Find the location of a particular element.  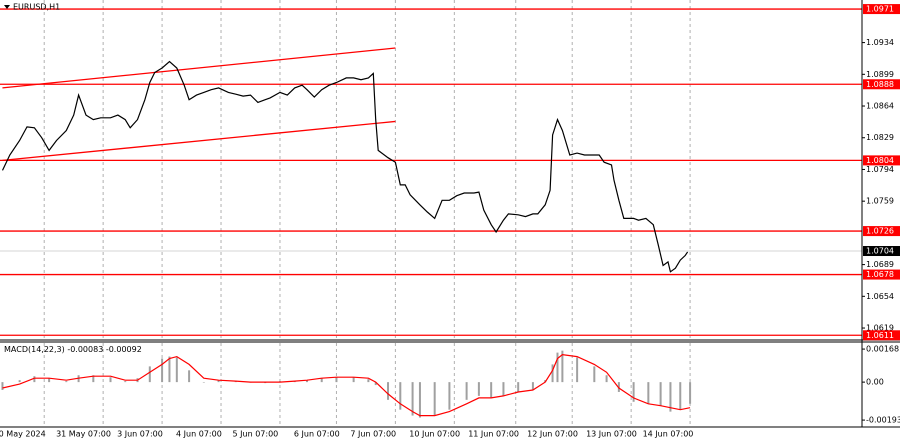

y-tick-label: -0.00193 is located at coordinates (883, 420).